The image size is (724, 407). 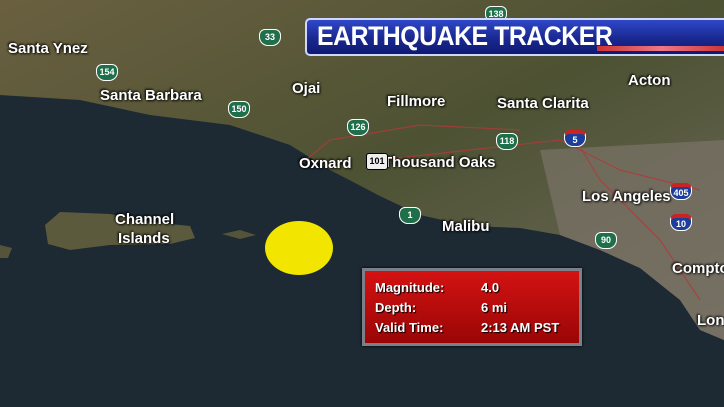 I want to click on time-label: Valid Time:, so click(x=409, y=327).